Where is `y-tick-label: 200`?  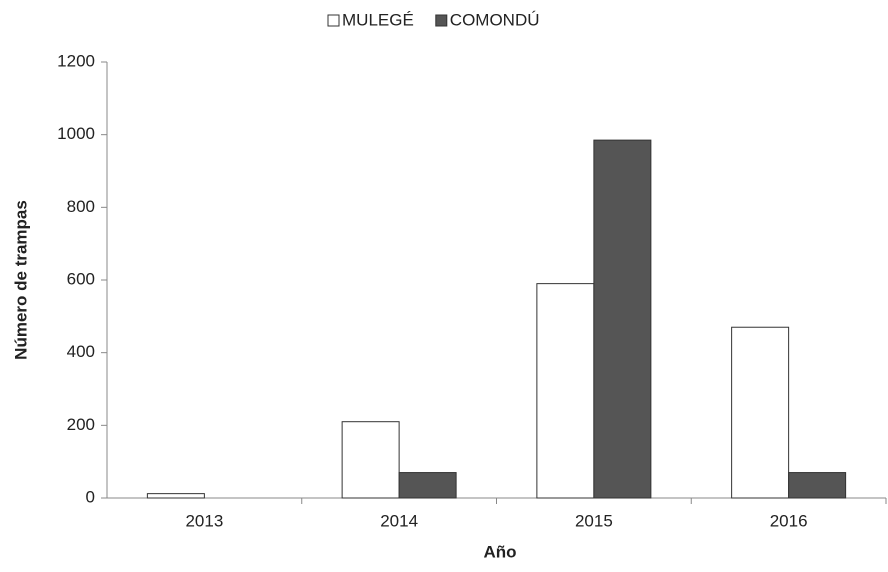
y-tick-label: 200 is located at coordinates (81, 424).